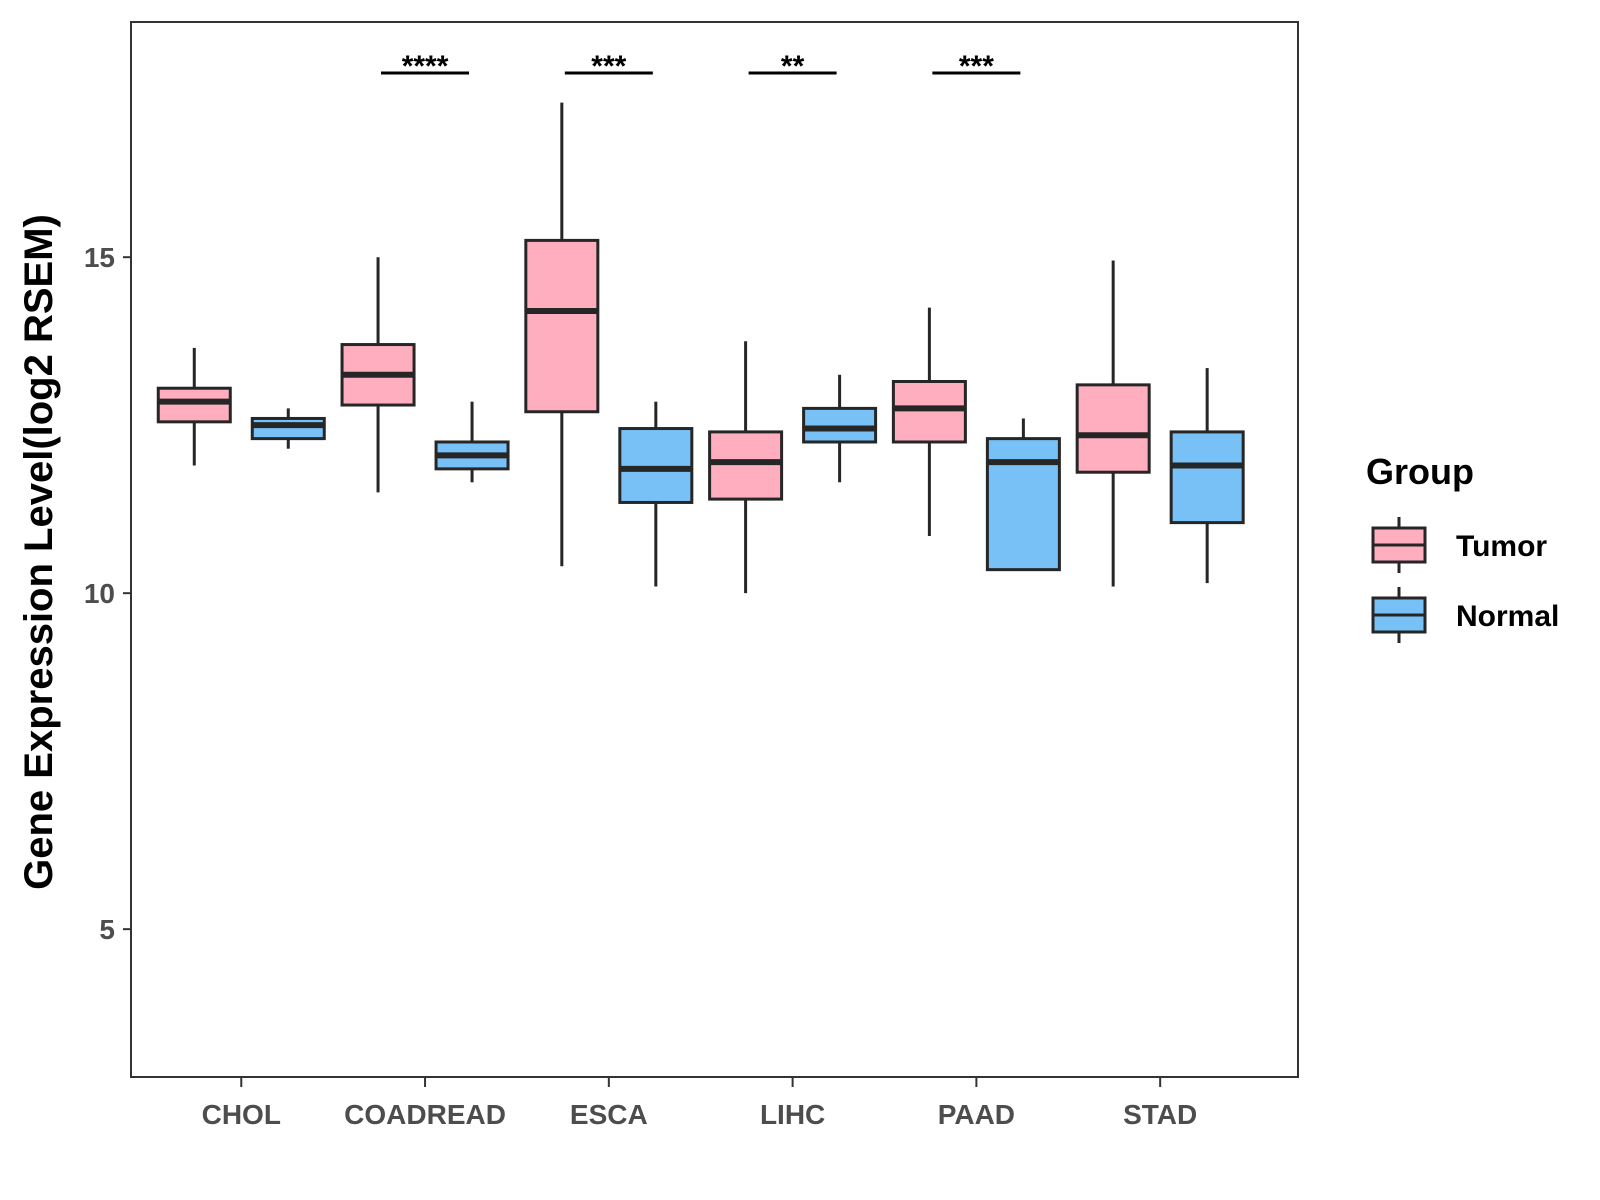  I want to click on y-tick-label: 5, so click(107, 929).